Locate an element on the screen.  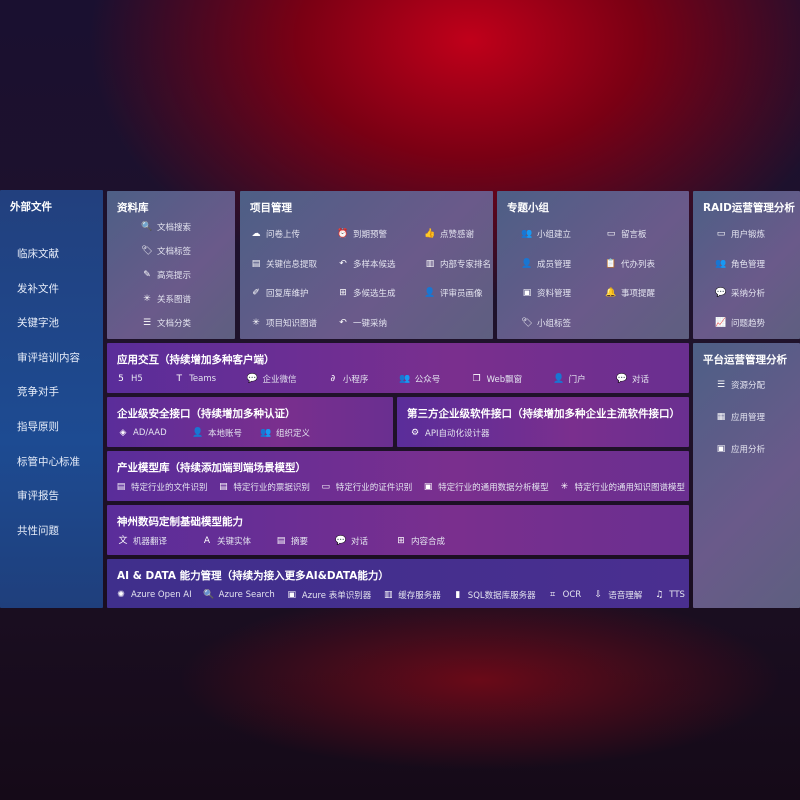
list-item: ✎ 高亮提示 is located at coordinates (166, 275).